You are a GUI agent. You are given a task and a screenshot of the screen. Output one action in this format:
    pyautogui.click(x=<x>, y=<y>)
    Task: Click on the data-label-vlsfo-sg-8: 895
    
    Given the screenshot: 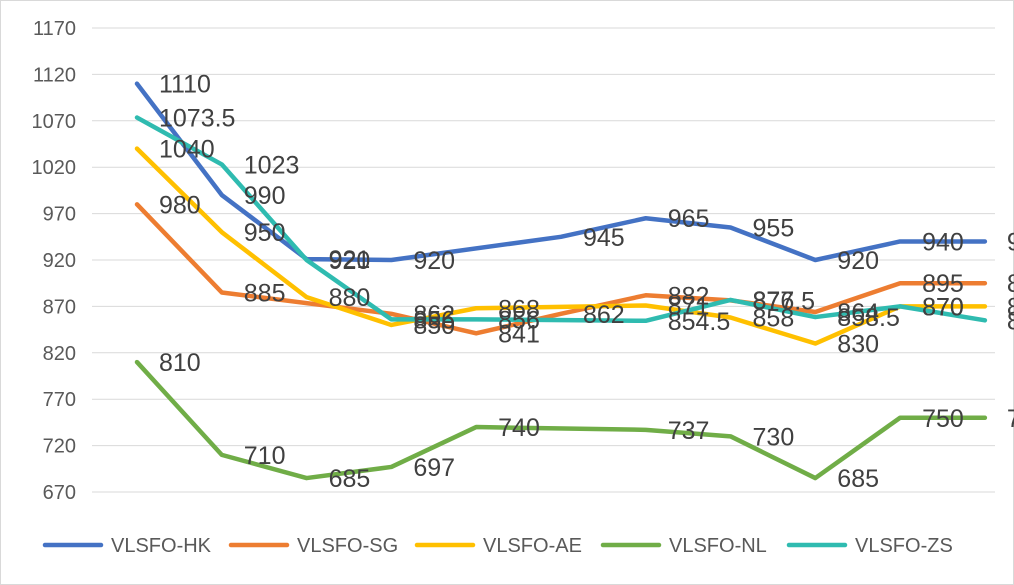 What is the action you would take?
    pyautogui.click(x=943, y=284)
    